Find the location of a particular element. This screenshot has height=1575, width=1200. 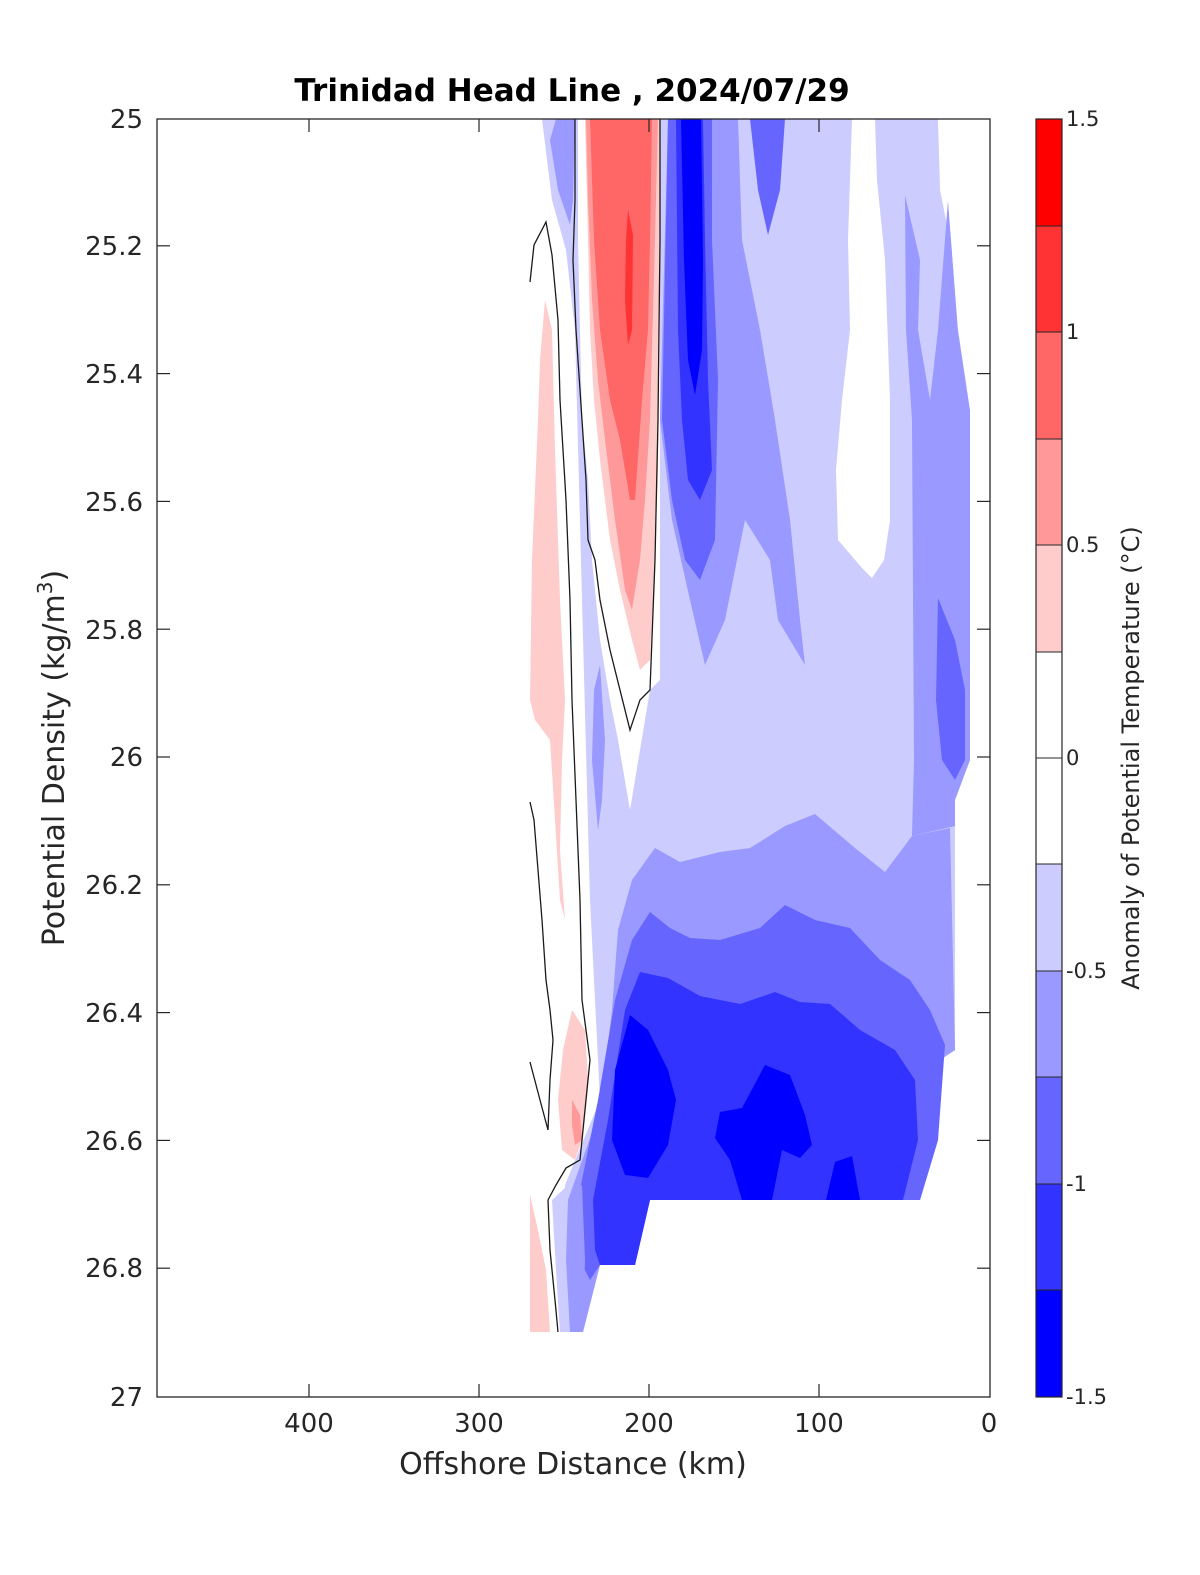

y-tick-label: 25.2 is located at coordinates (114, 247).